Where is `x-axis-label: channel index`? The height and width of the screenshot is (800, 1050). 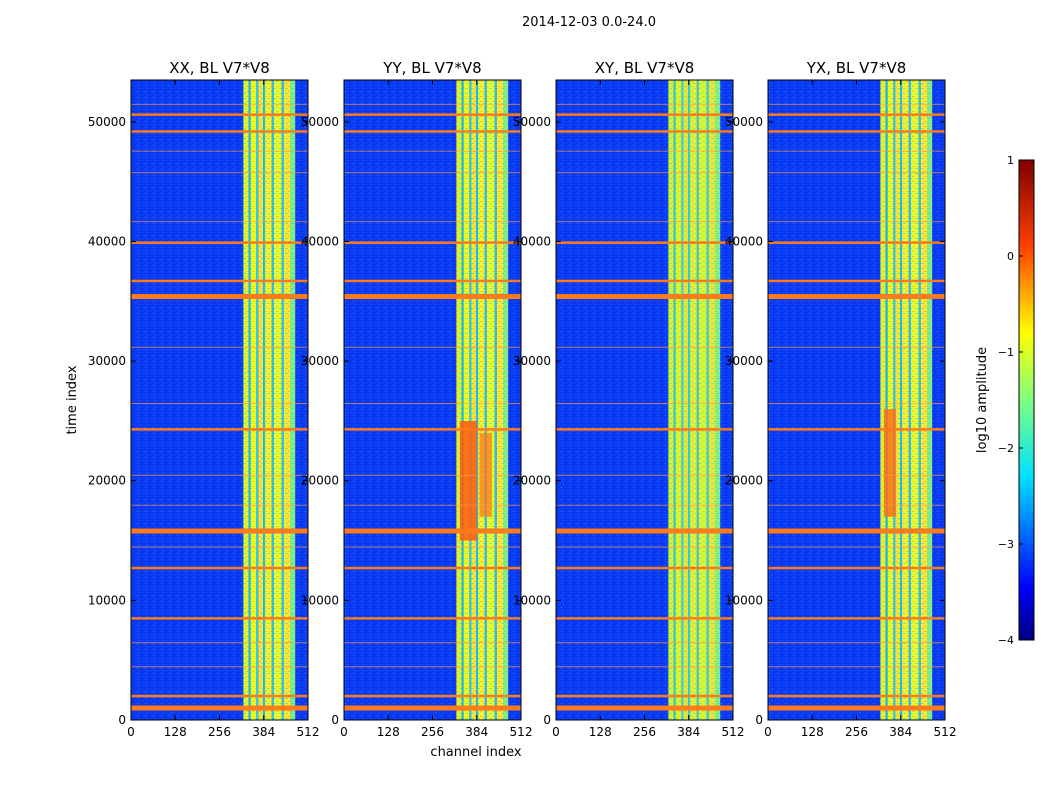
x-axis-label: channel index is located at coordinates (475, 752).